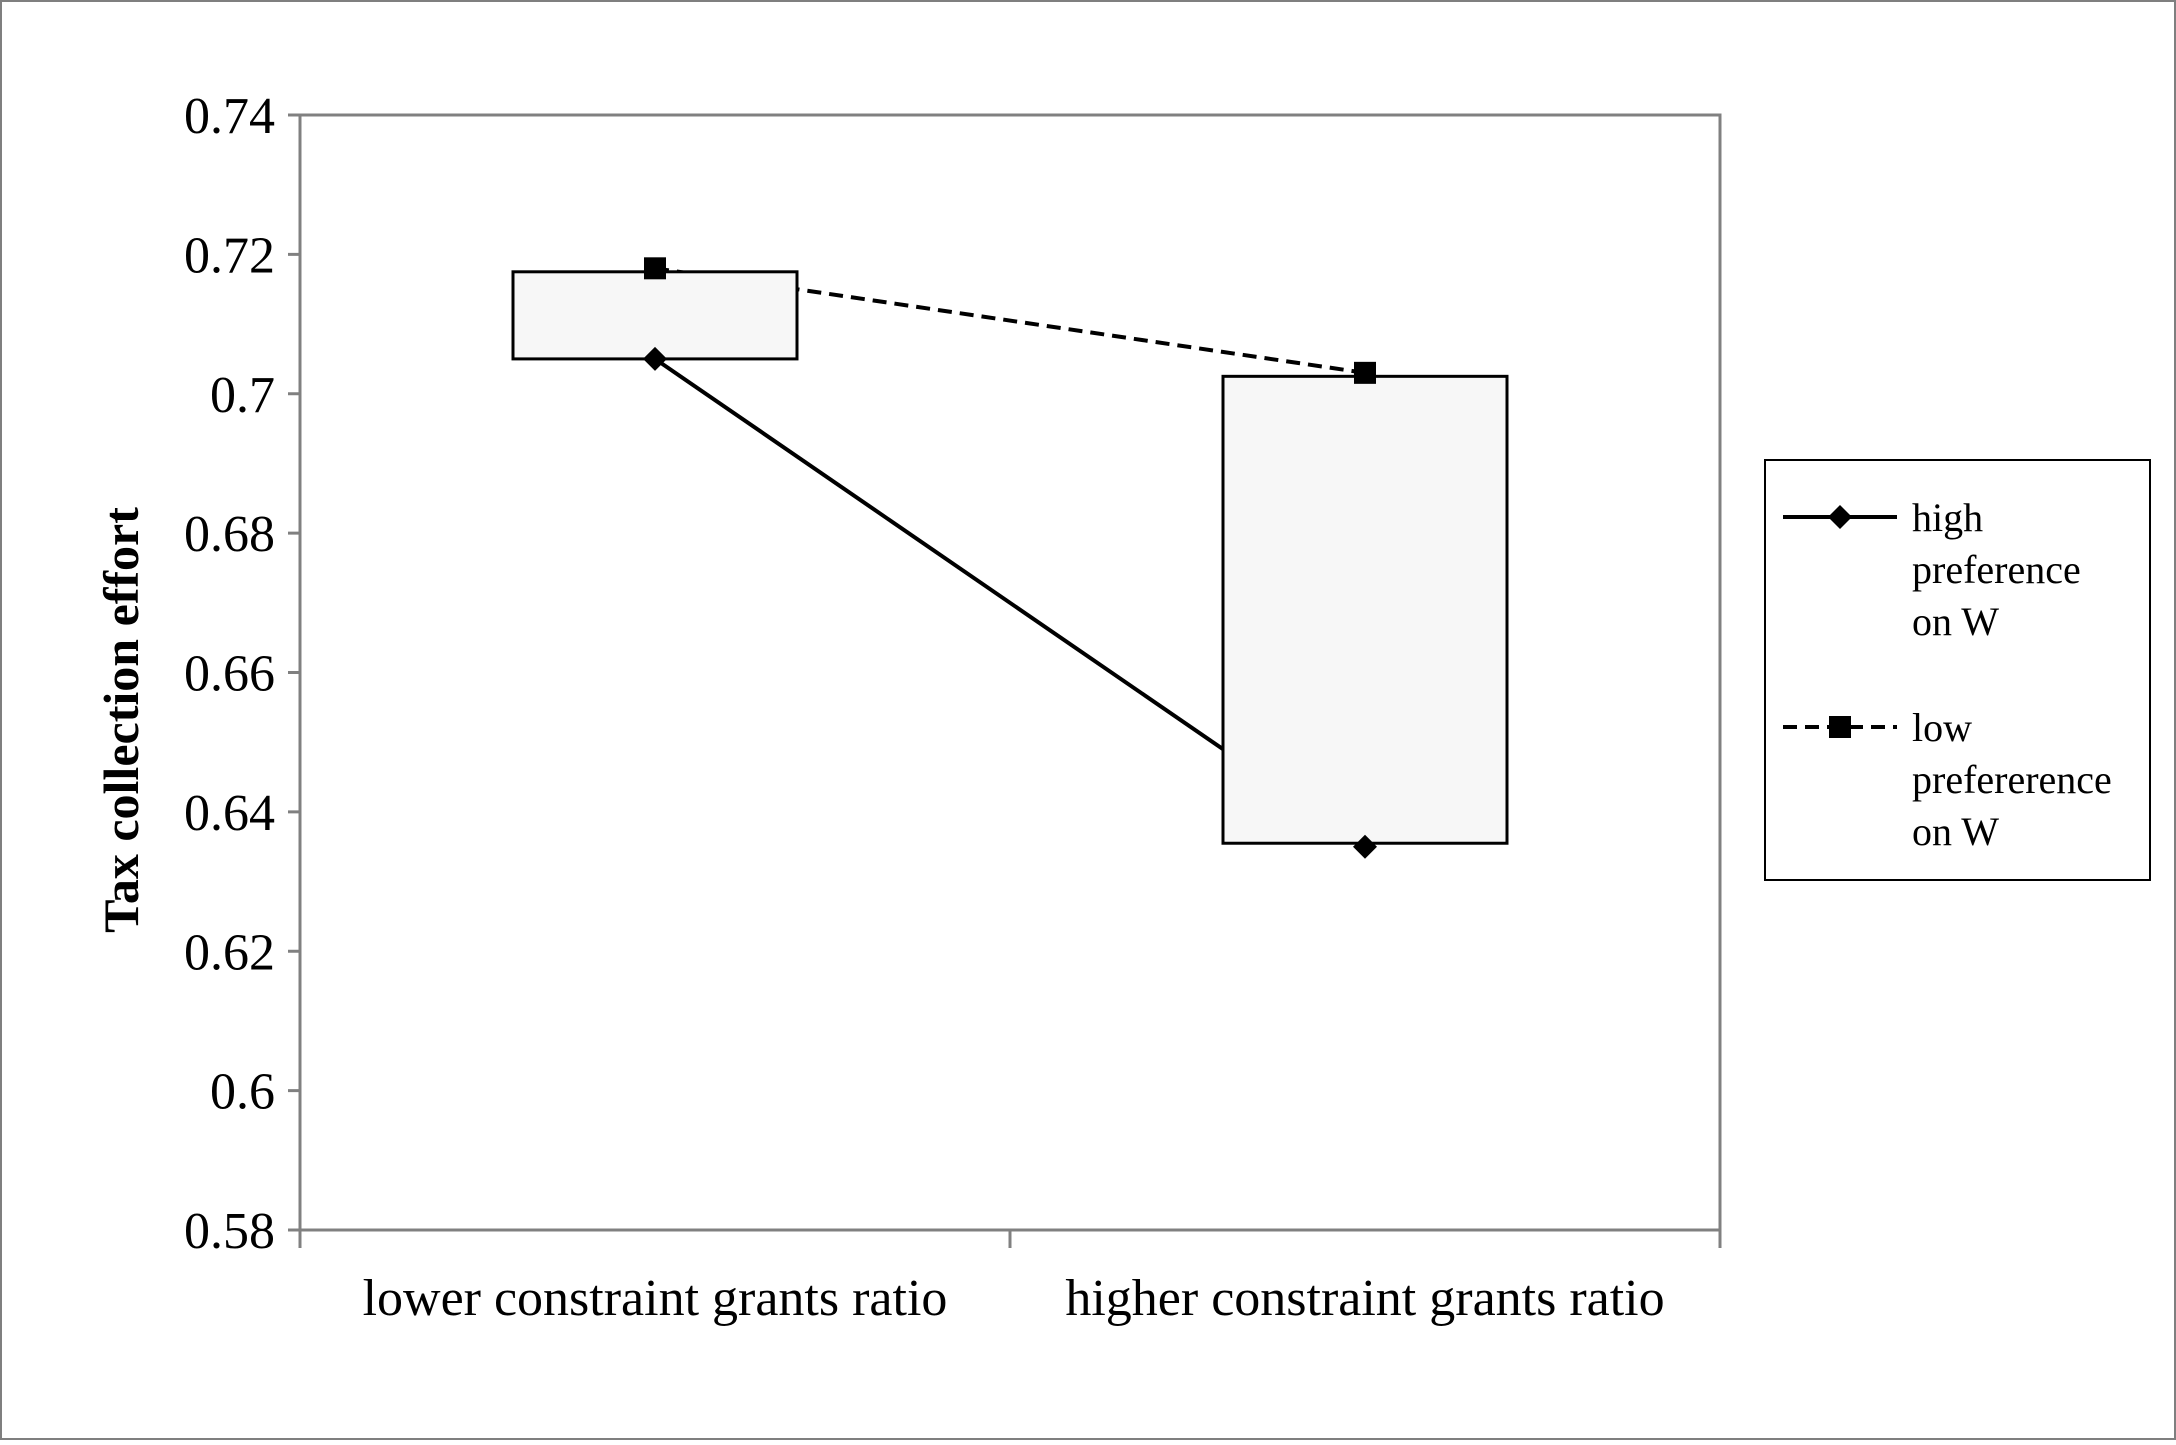 This screenshot has width=2176, height=1445. I want to click on y-tick-label: 0.72, so click(229, 255).